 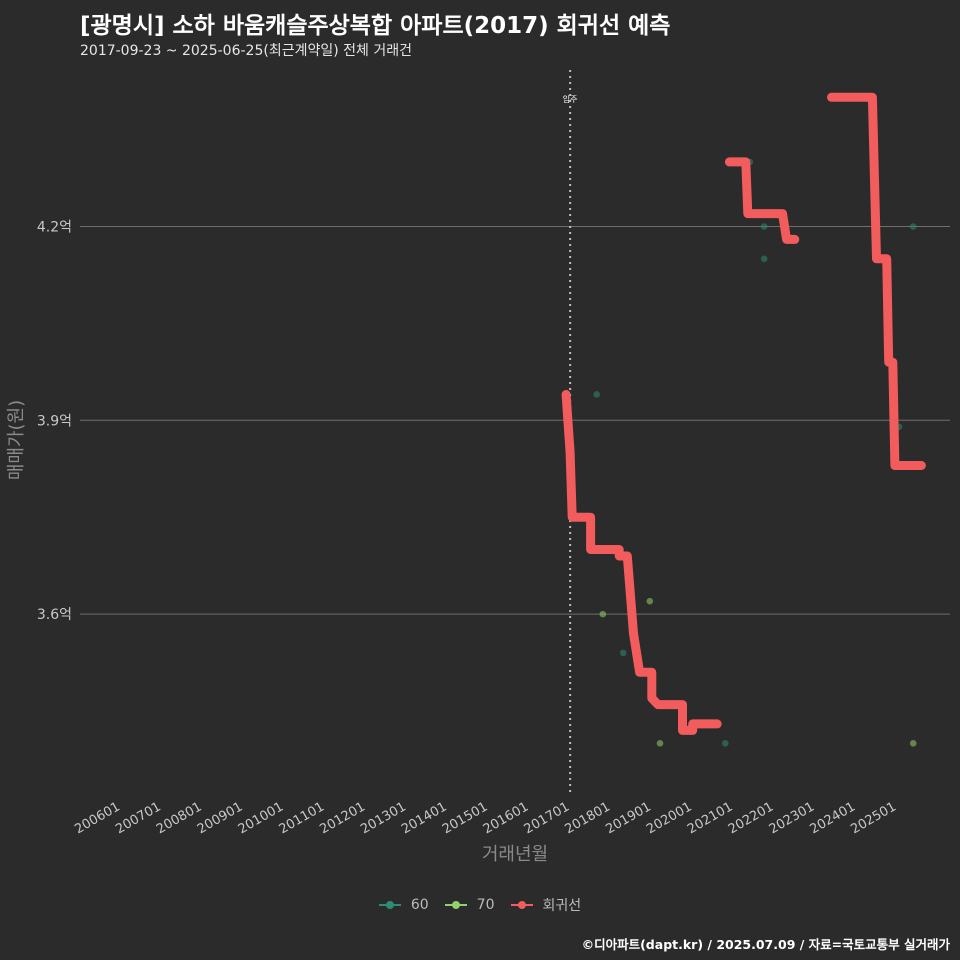 I want to click on y-tick-label: 3.9억, so click(x=54, y=421).